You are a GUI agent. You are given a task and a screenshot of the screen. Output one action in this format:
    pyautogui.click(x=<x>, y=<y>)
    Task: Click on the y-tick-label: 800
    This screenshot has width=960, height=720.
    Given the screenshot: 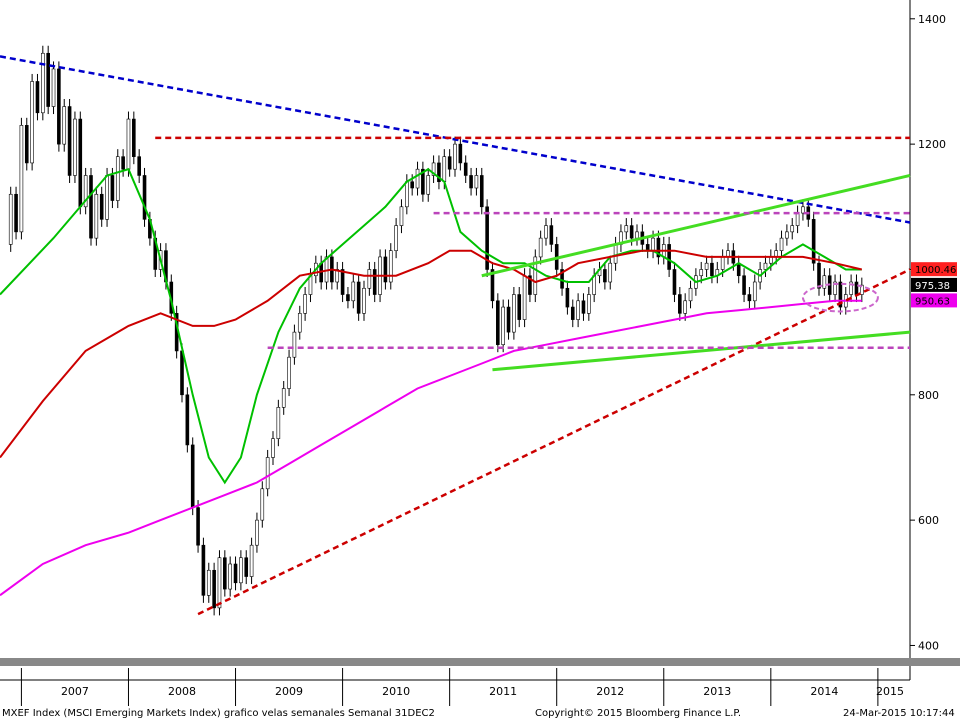 What is the action you would take?
    pyautogui.click(x=928, y=395)
    